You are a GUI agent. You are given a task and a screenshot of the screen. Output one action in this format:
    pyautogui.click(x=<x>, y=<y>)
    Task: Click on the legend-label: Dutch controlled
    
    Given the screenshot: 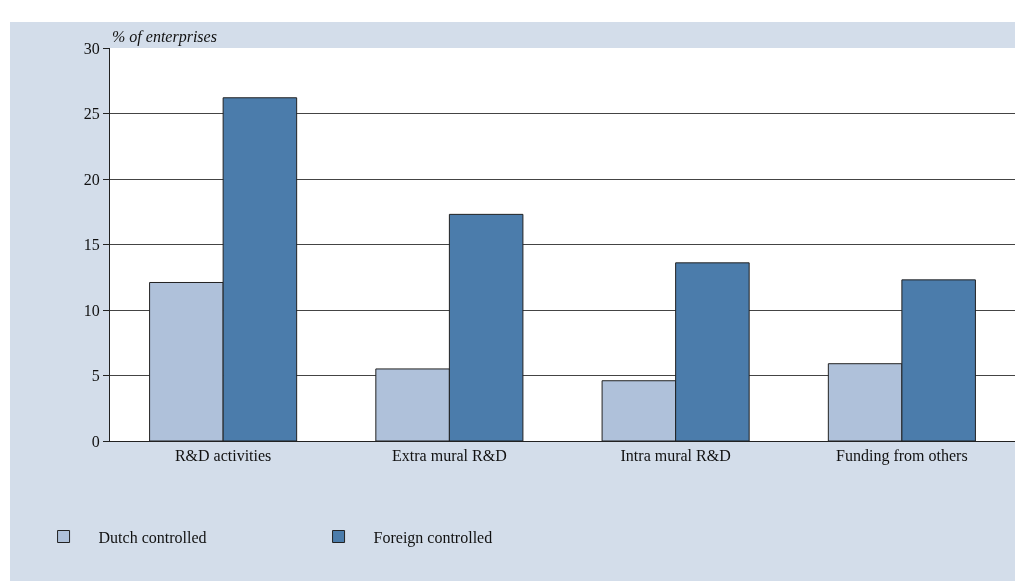 What is the action you would take?
    pyautogui.click(x=152, y=537)
    